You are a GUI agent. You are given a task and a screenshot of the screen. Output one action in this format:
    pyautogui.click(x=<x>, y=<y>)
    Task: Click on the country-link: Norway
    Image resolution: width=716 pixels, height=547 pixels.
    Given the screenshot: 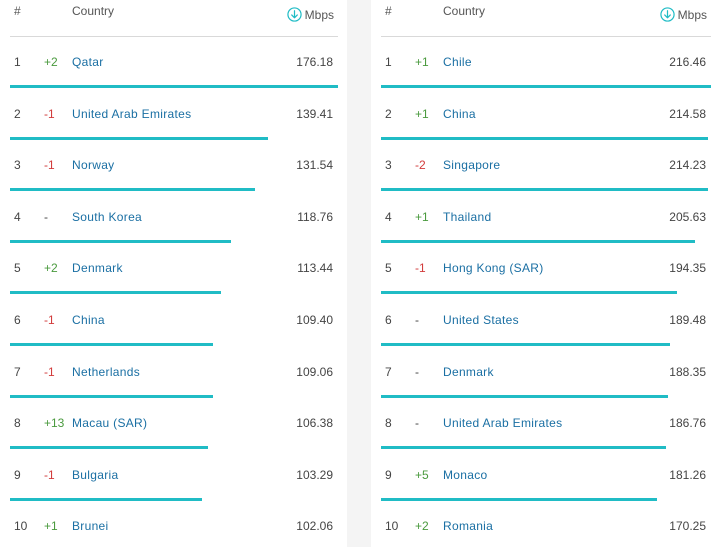 What is the action you would take?
    pyautogui.click(x=93, y=165)
    